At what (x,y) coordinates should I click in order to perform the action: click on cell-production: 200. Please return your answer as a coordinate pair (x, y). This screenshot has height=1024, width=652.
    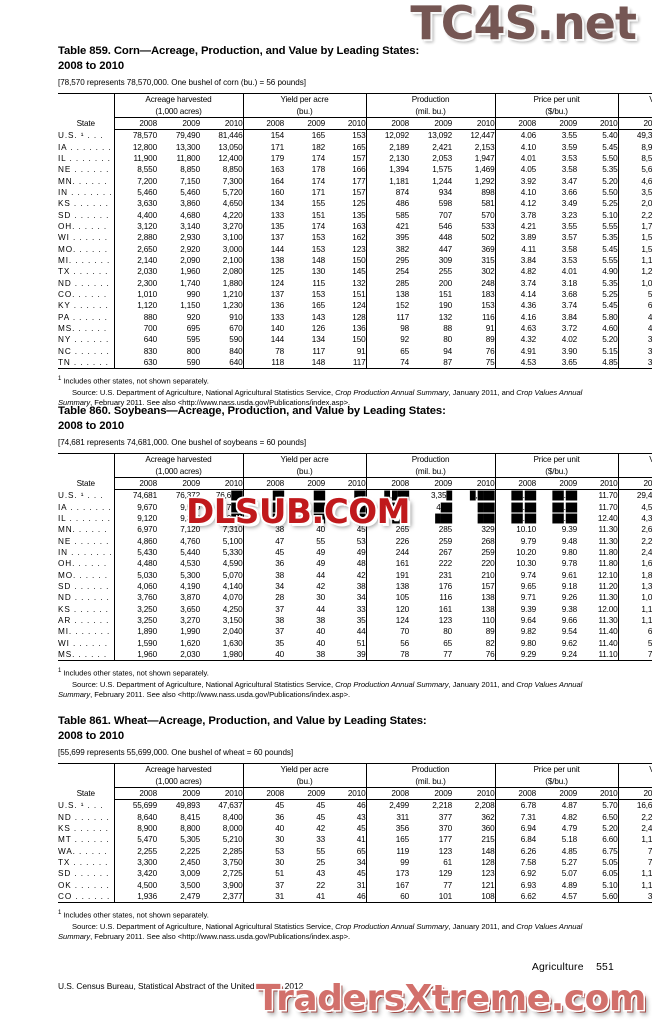
    Looking at the image, I should click on (445, 283).